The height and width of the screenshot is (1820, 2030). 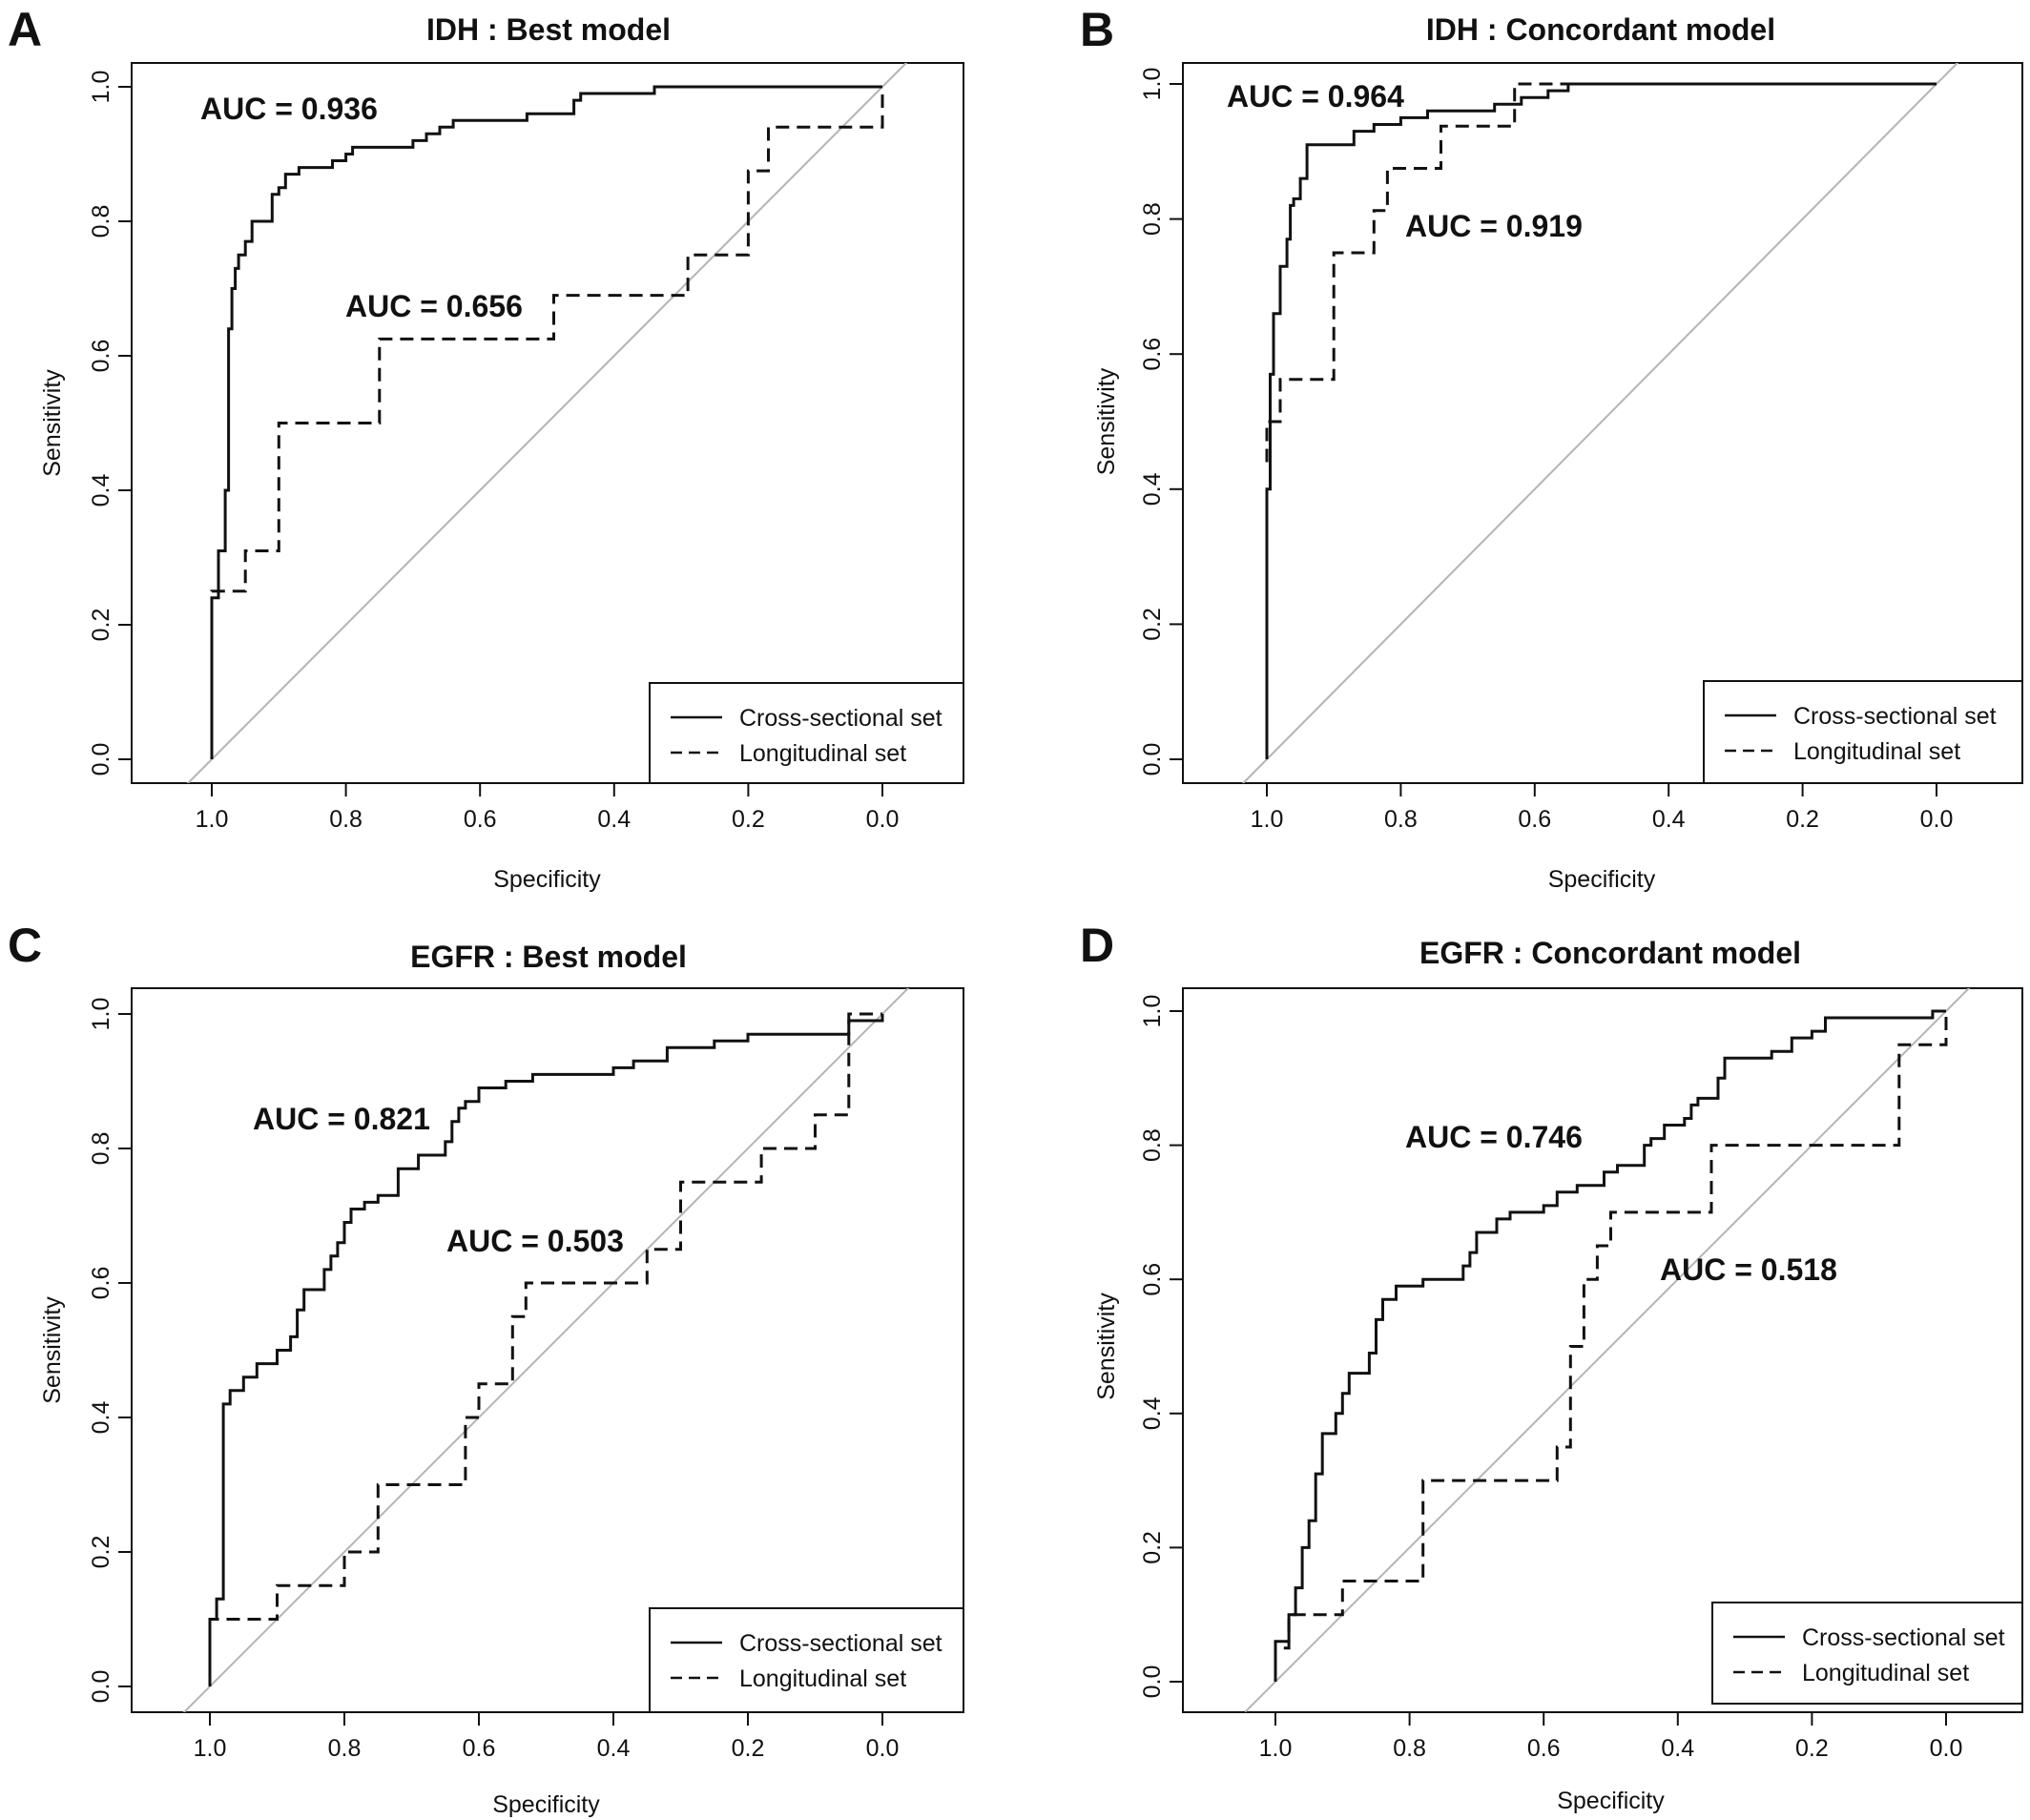 I want to click on panel-letter: B, so click(x=1097, y=29).